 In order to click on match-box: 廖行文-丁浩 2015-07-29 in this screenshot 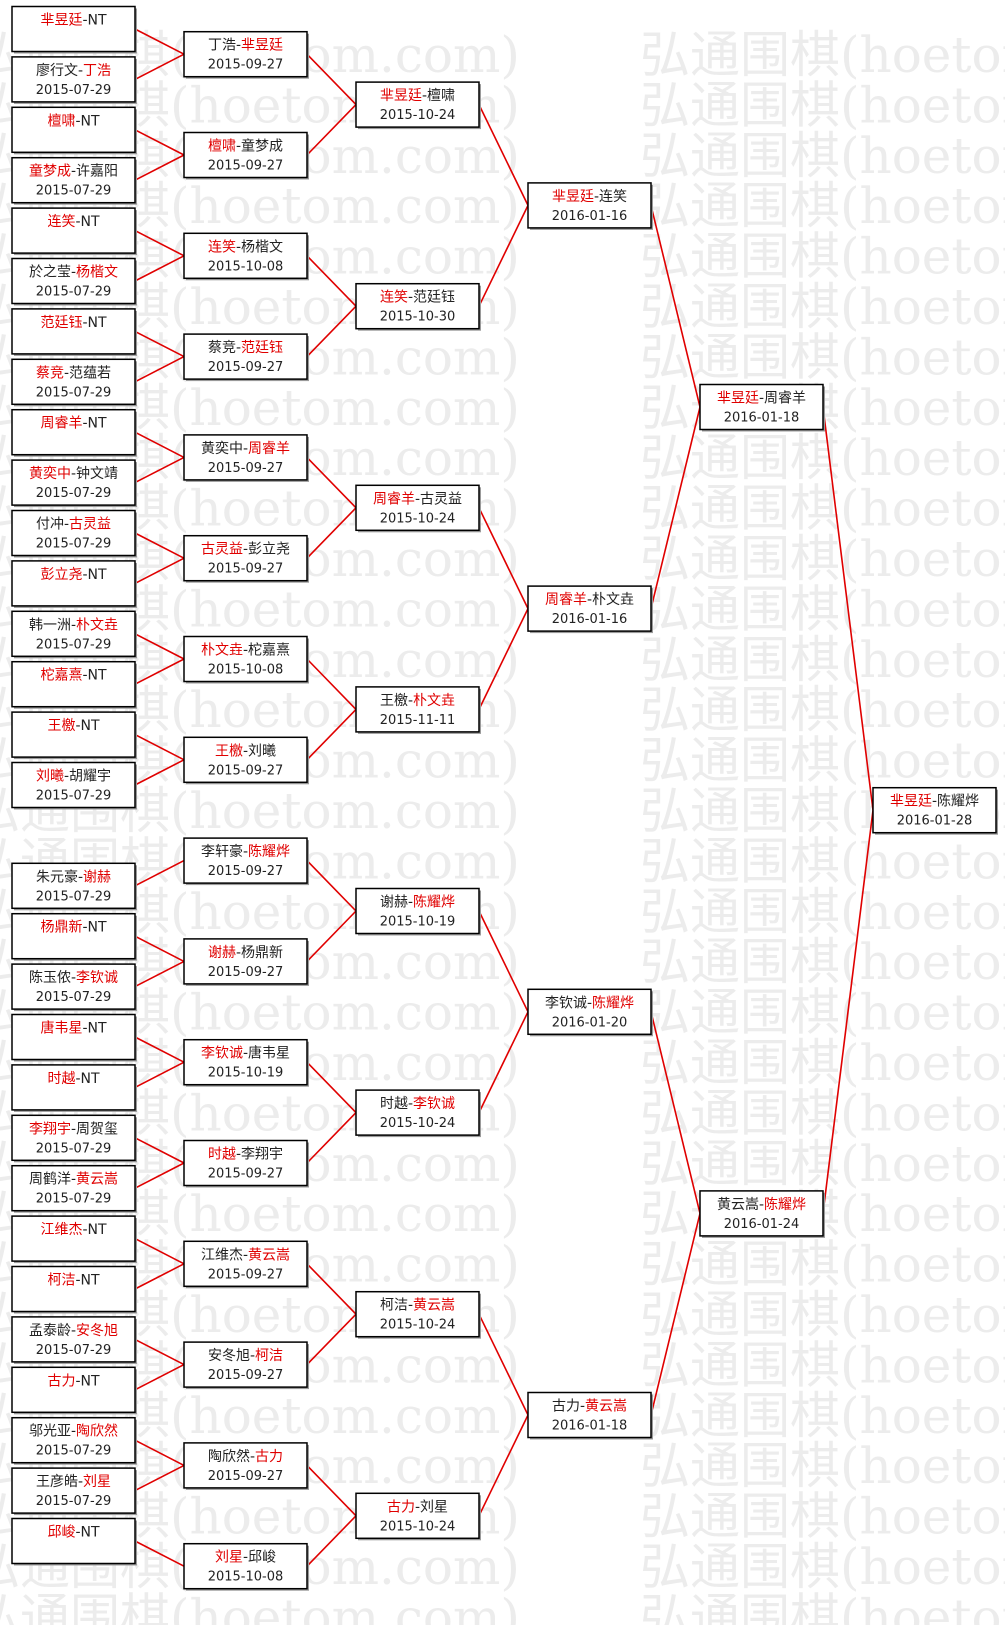, I will do `click(74, 80)`.